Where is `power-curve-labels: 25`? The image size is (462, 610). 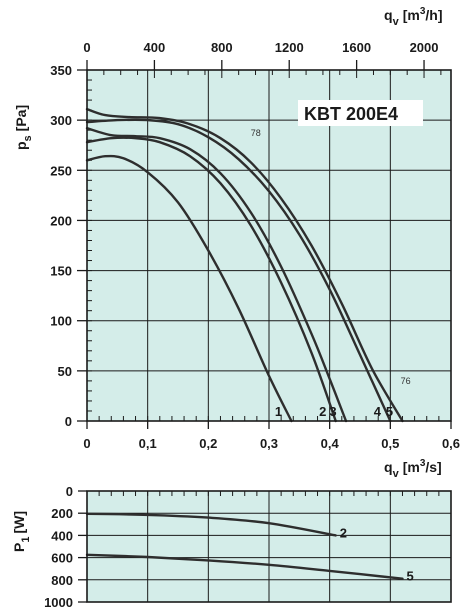
power-curve-labels: 25 is located at coordinates (377, 554).